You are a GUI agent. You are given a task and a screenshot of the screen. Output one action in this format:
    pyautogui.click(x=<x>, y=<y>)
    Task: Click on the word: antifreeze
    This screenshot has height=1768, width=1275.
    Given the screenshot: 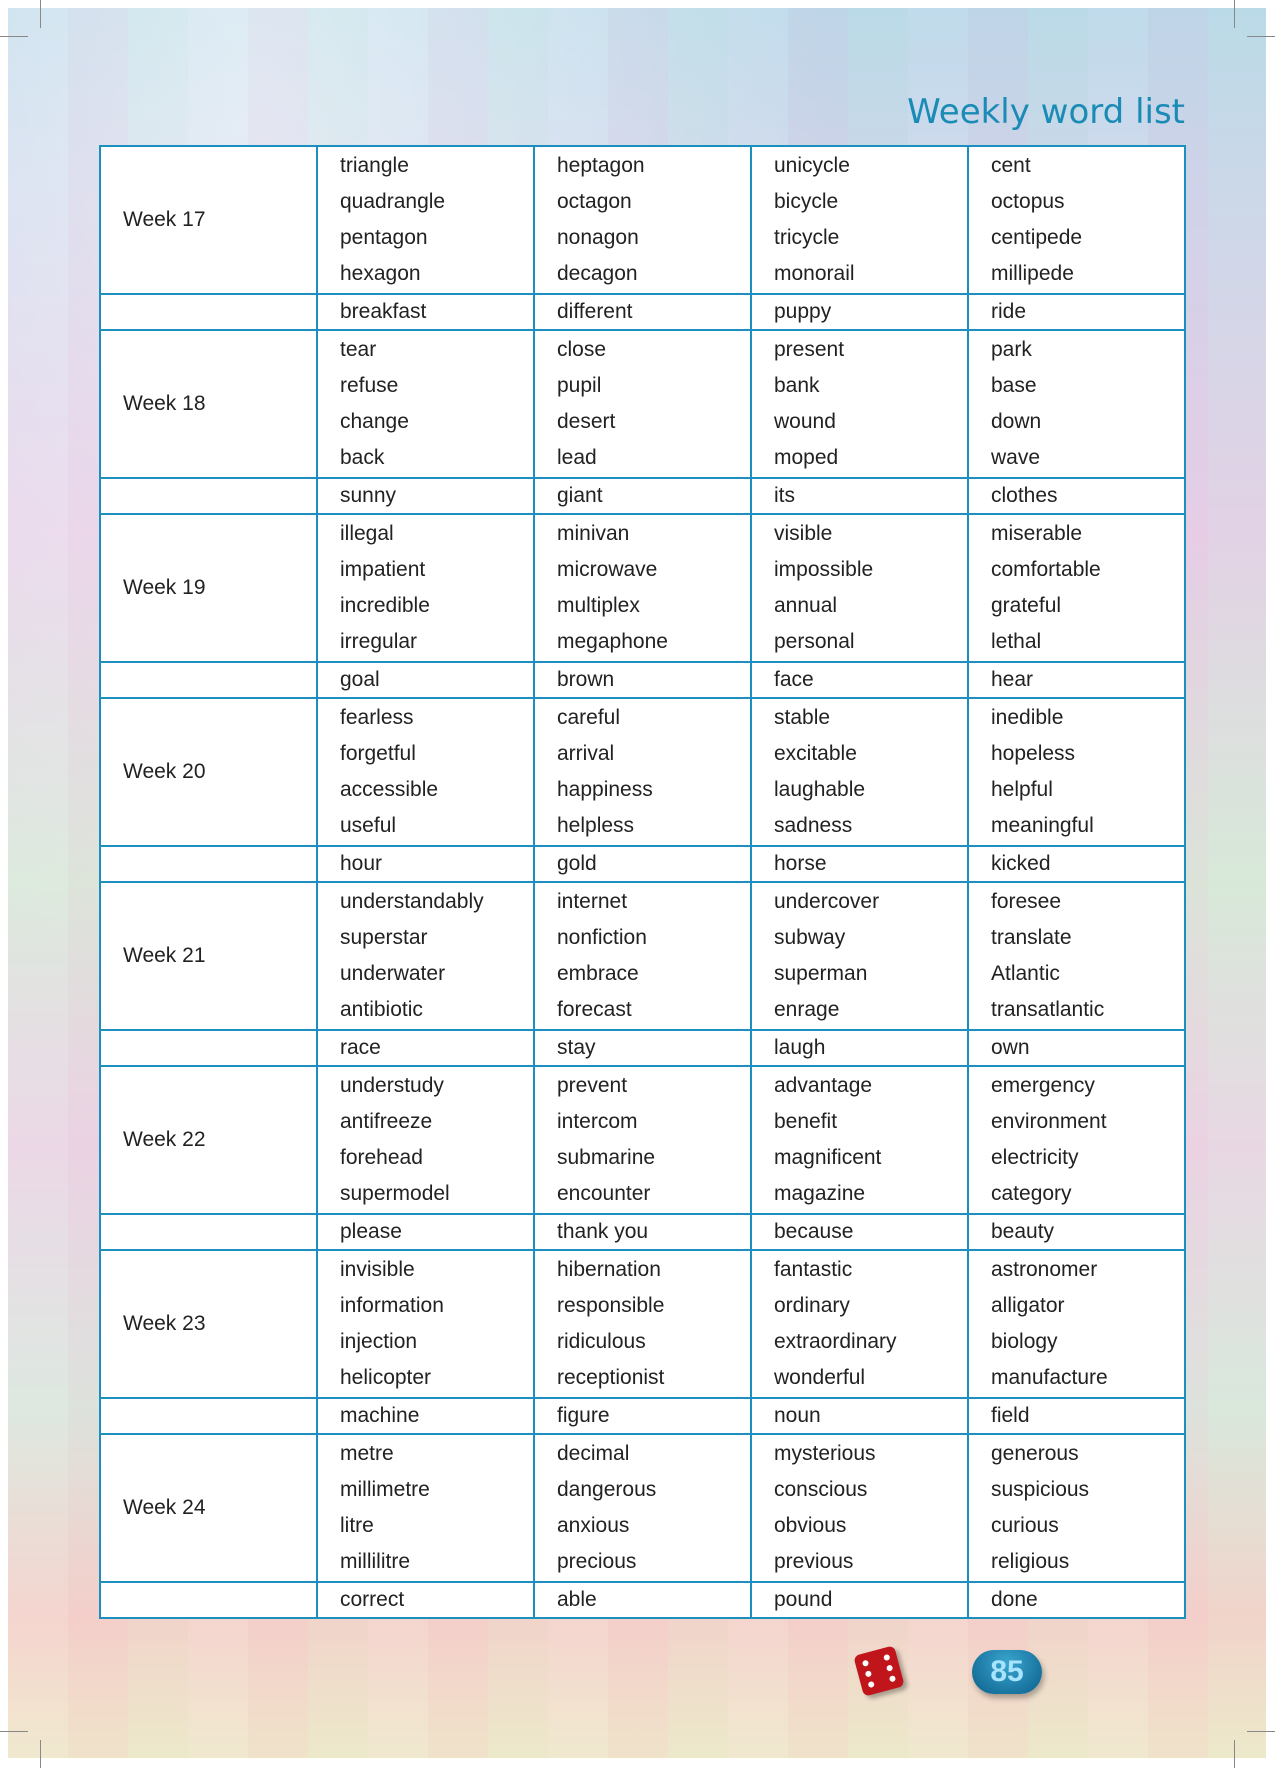 What is the action you would take?
    pyautogui.click(x=386, y=1121)
    